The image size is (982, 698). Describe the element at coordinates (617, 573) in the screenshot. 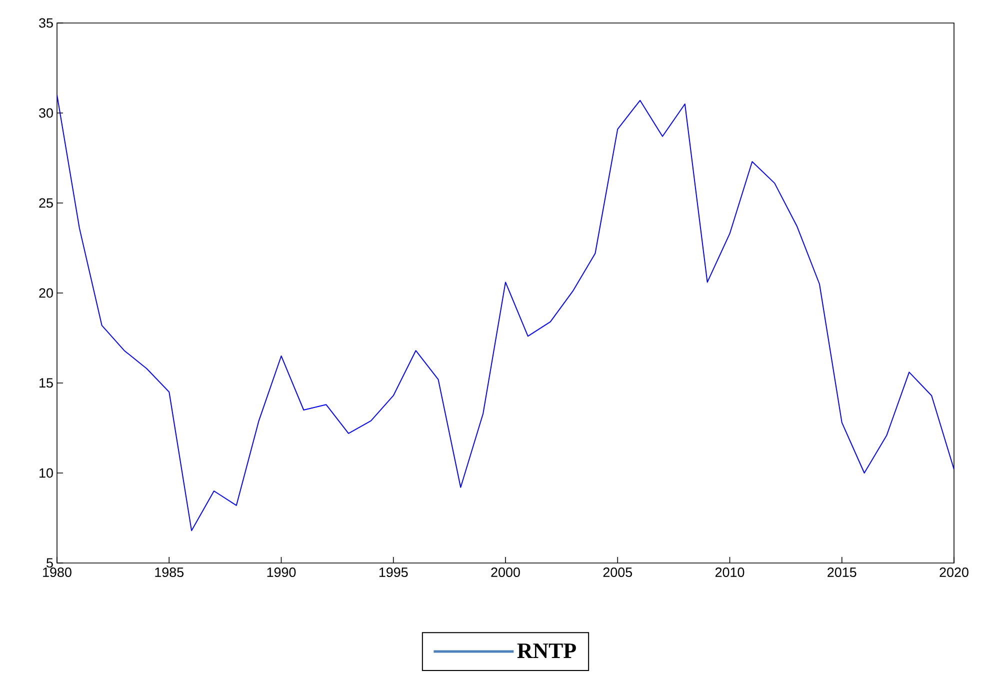

I see `x-tick-label: 2005` at that location.